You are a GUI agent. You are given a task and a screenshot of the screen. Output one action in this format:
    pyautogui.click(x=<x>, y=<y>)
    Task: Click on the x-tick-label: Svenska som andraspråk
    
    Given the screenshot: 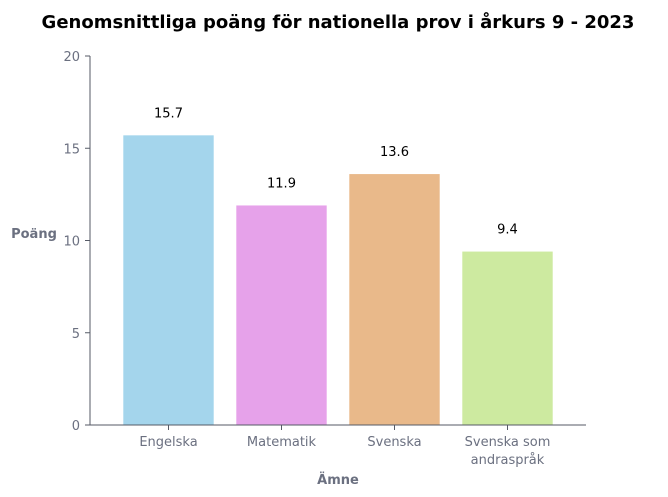 What is the action you would take?
    pyautogui.click(x=508, y=451)
    